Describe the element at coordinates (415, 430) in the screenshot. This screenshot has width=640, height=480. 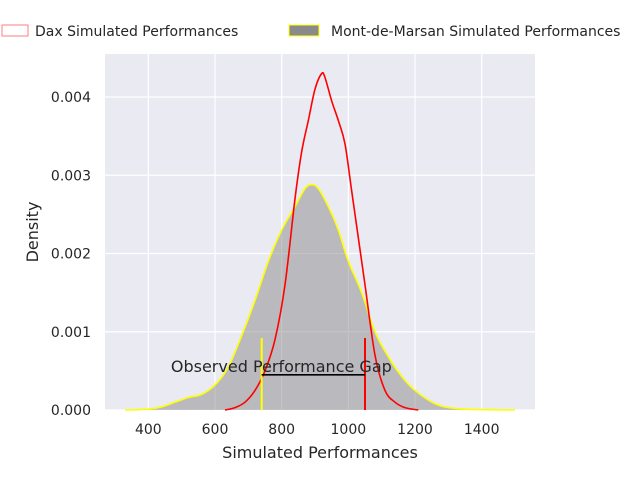
I see `x-tick-label: 1200` at that location.